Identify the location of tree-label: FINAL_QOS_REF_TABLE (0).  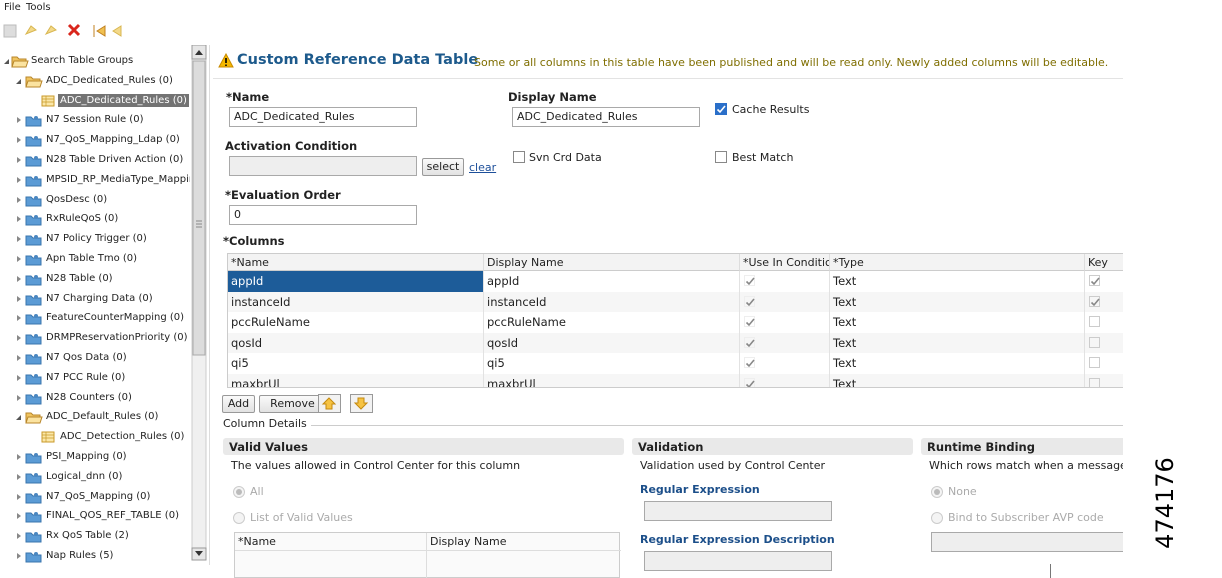
(112, 516).